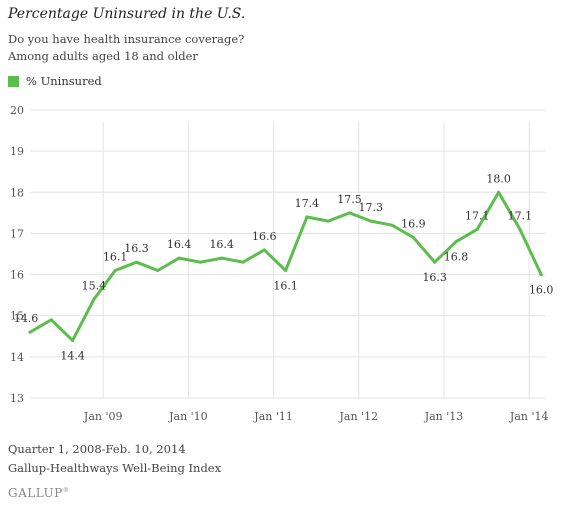 The image size is (564, 508). I want to click on data-label: 14.4, so click(72, 355).